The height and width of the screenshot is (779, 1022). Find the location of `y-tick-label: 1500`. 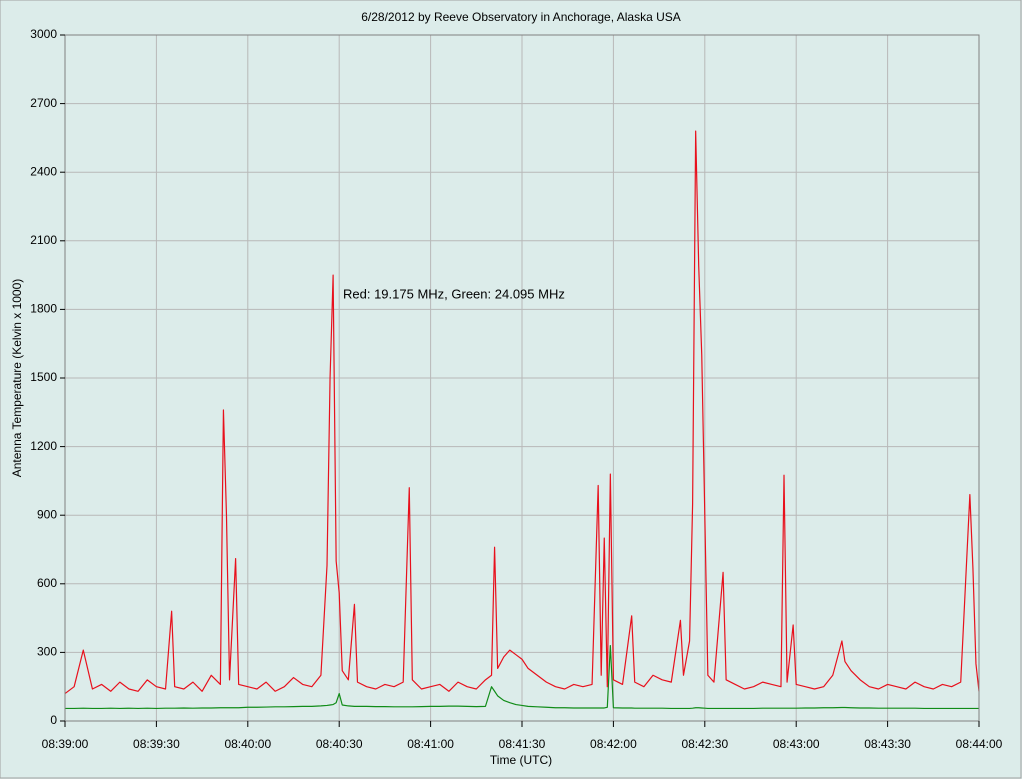

y-tick-label: 1500 is located at coordinates (43, 377).